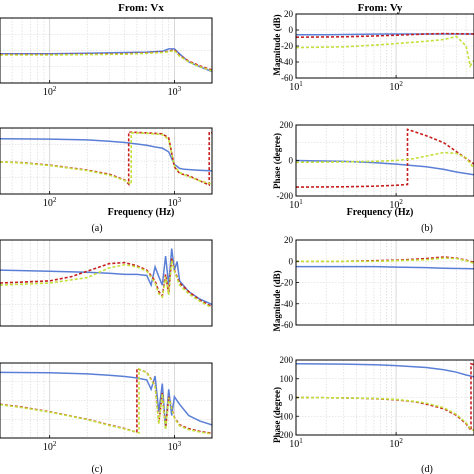 The width and height of the screenshot is (474, 474). I want to click on y-tick-label: -100, so click(285, 416).